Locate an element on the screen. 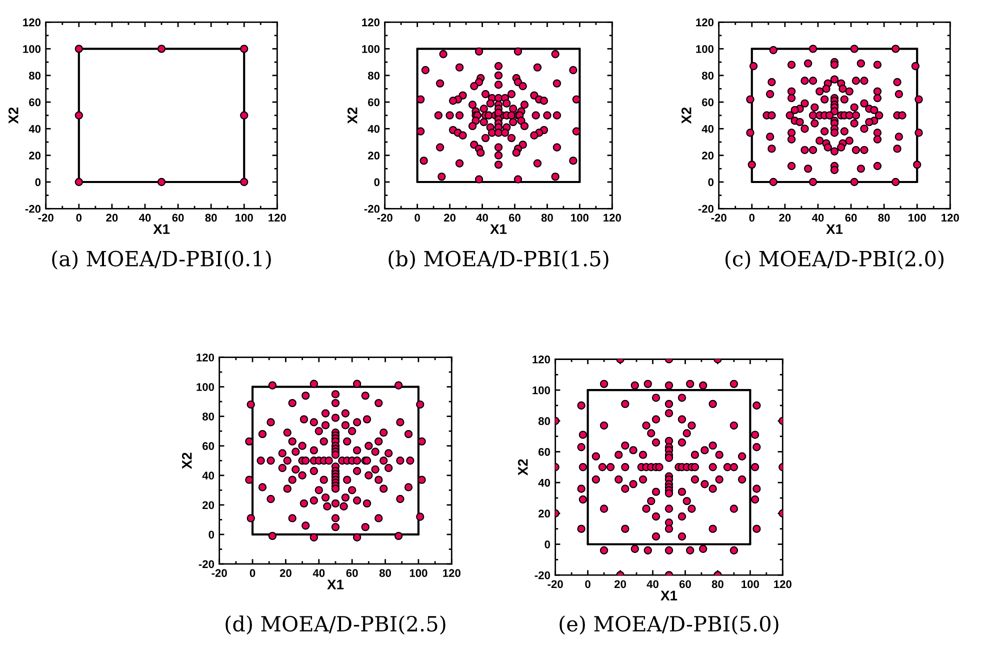 The image size is (997, 652). text: (e) MOEA/D-PBI(5.0) is located at coordinates (669, 625).